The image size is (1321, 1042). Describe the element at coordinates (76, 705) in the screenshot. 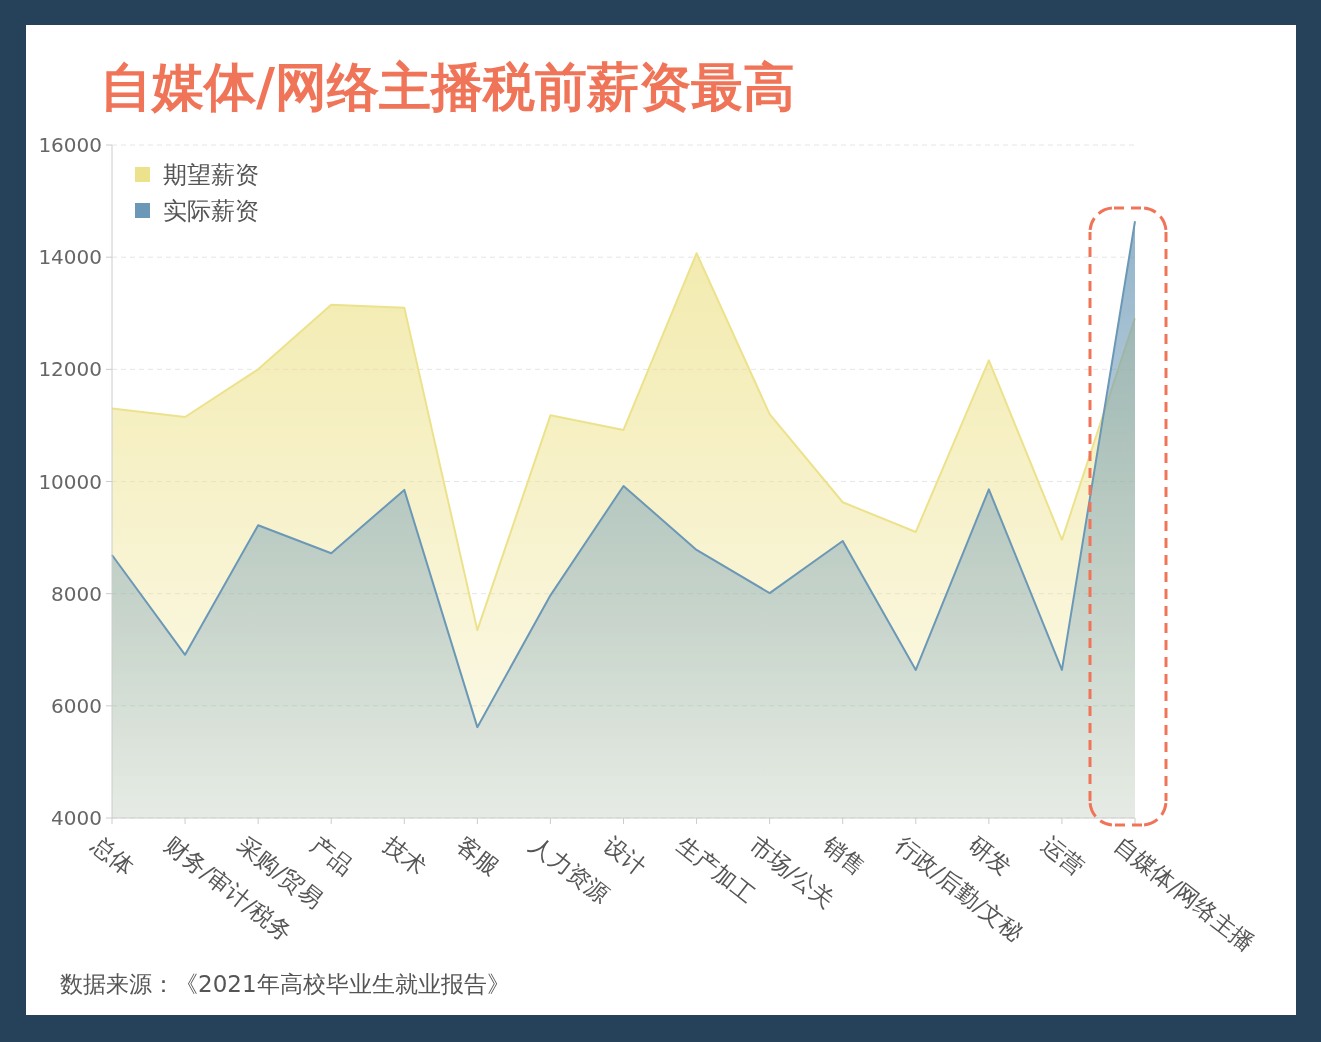

I see `y-tick-label: 6000` at that location.